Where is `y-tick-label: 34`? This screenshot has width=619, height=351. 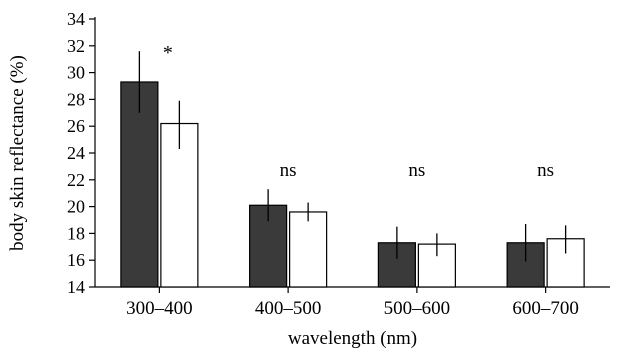 y-tick-label: 34 is located at coordinates (76, 19).